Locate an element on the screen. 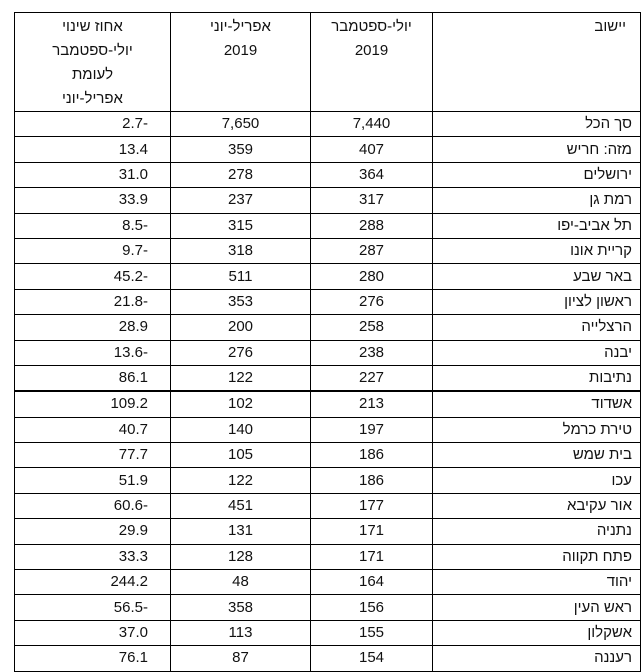 Image resolution: width=644 pixels, height=672 pixels. table-row: קריית אונו 287 318 9.7- is located at coordinates (327, 251).